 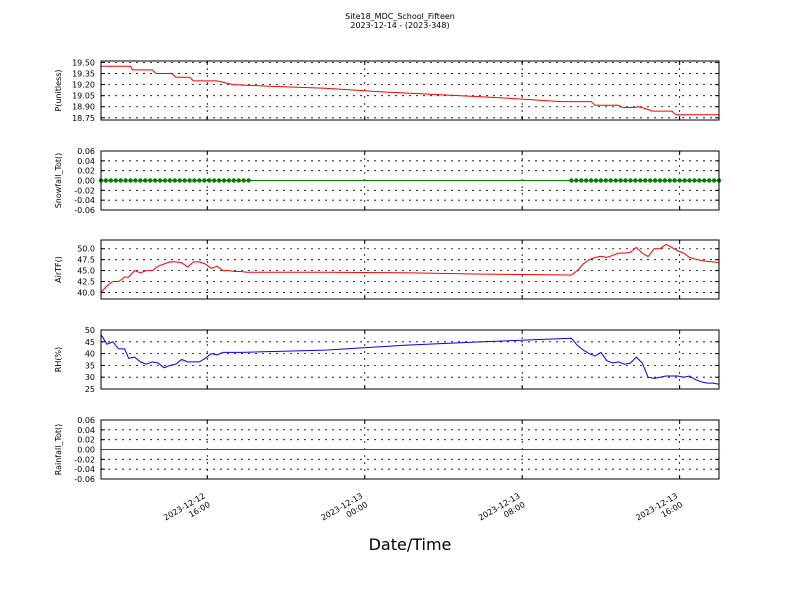 I want to click on panel-5-ytick-label: -0.04, so click(x=84, y=469).